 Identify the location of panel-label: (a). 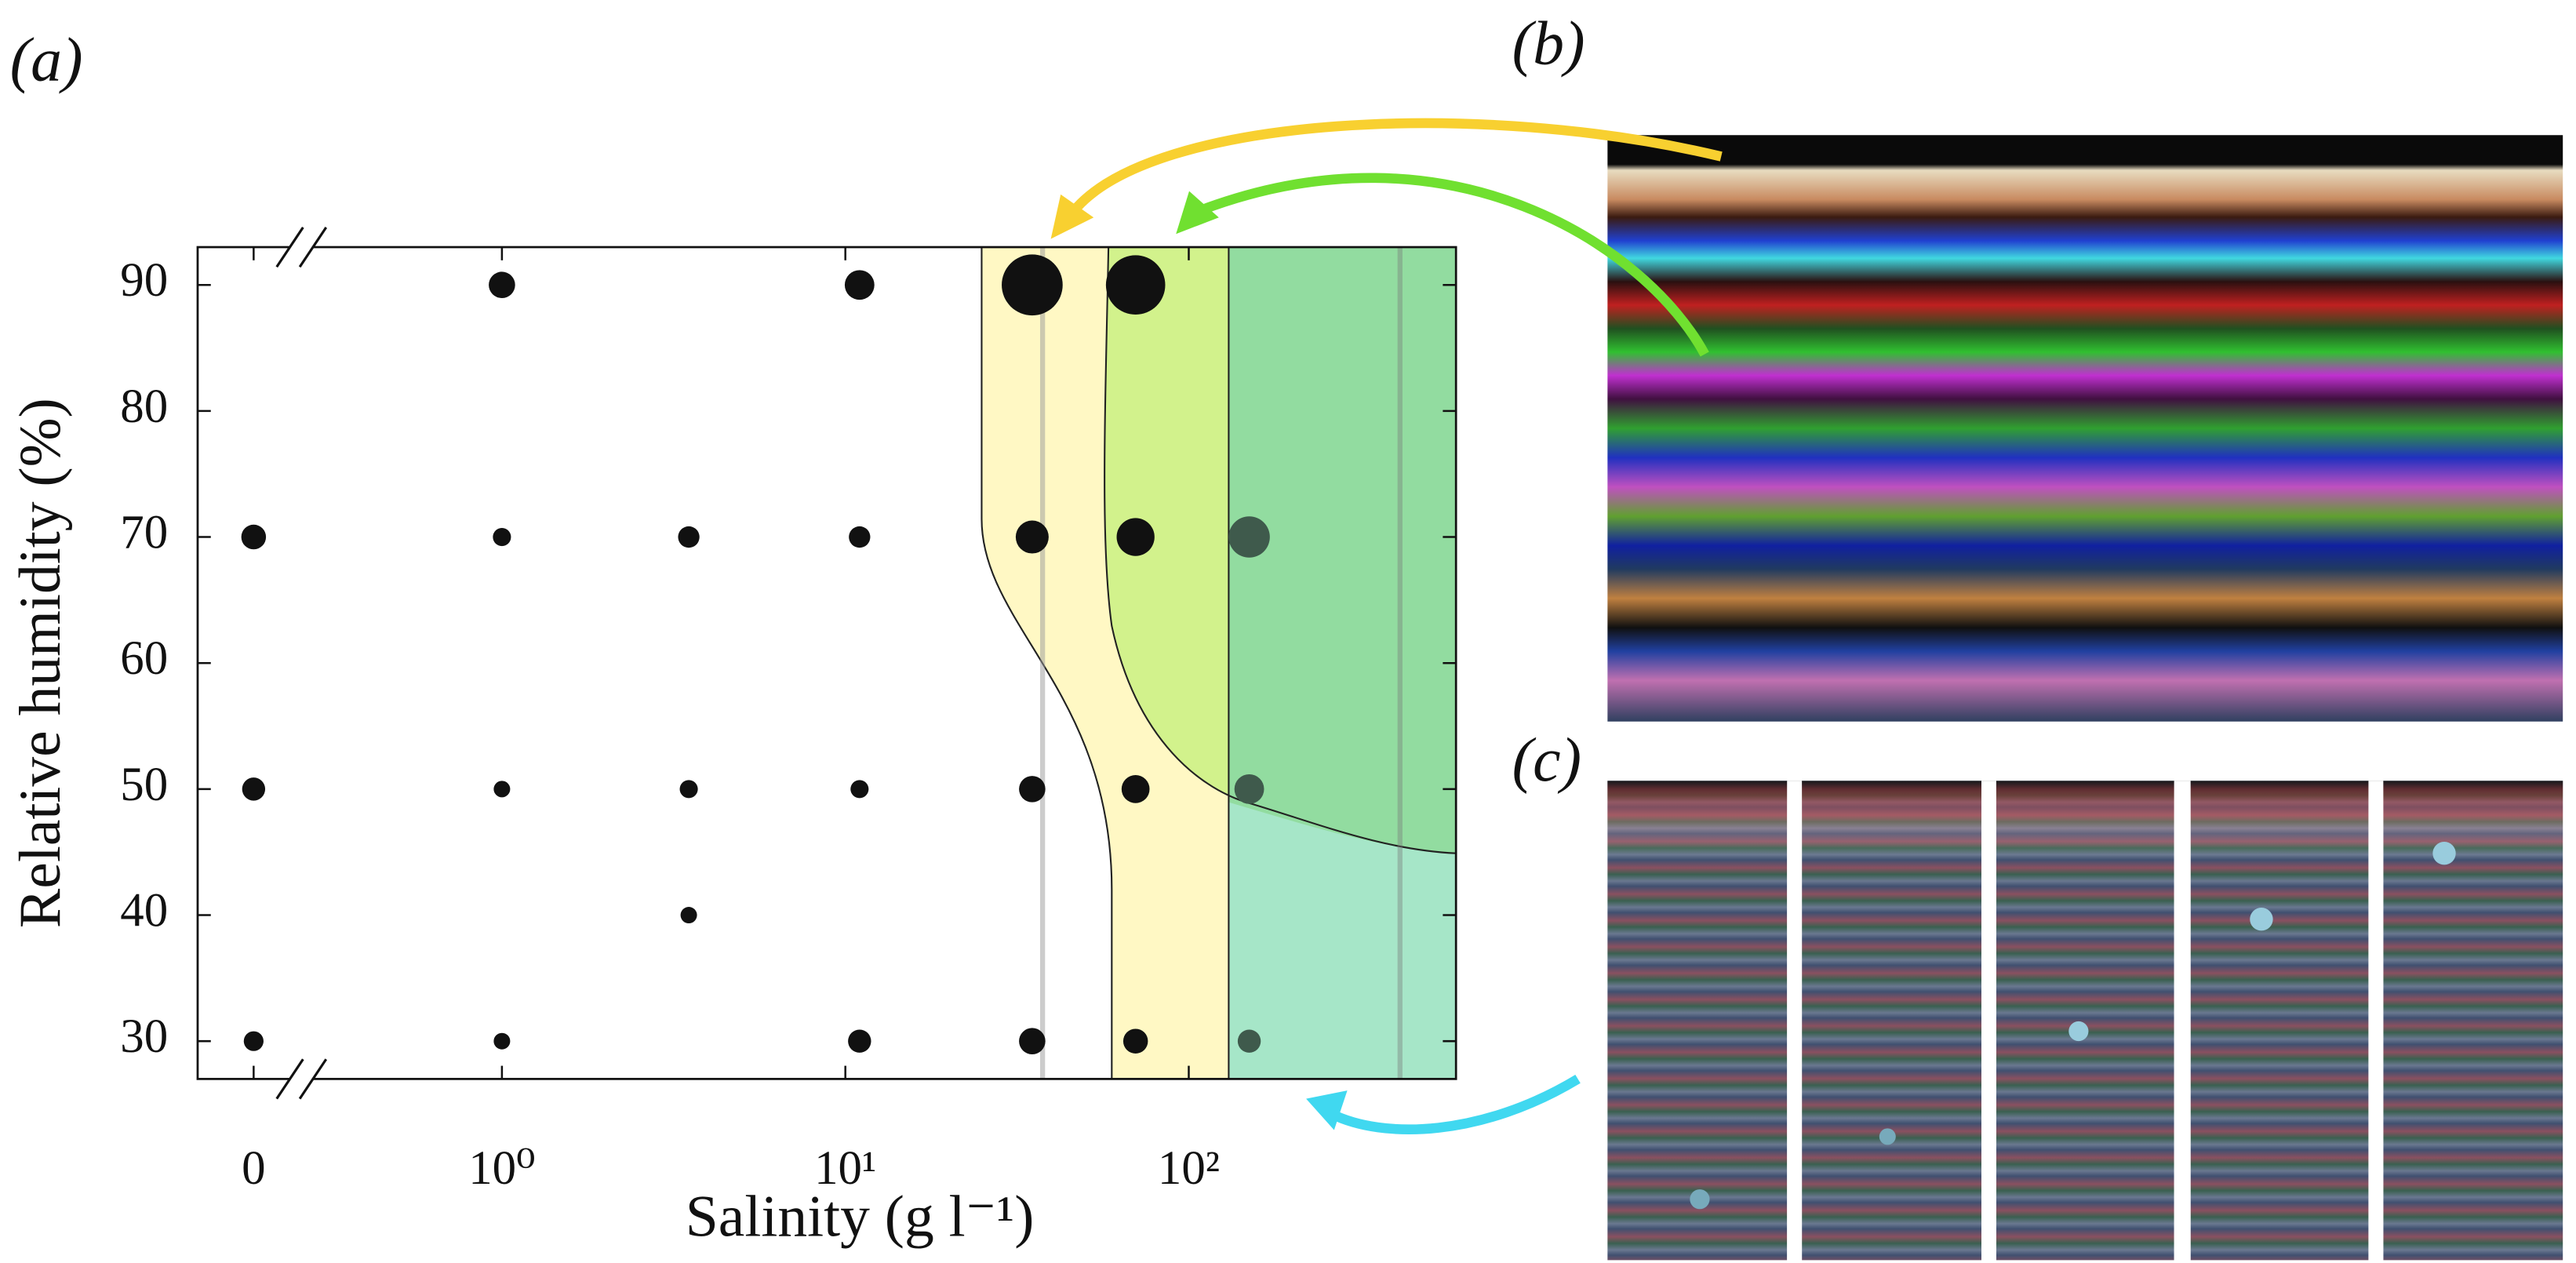
(46, 60).